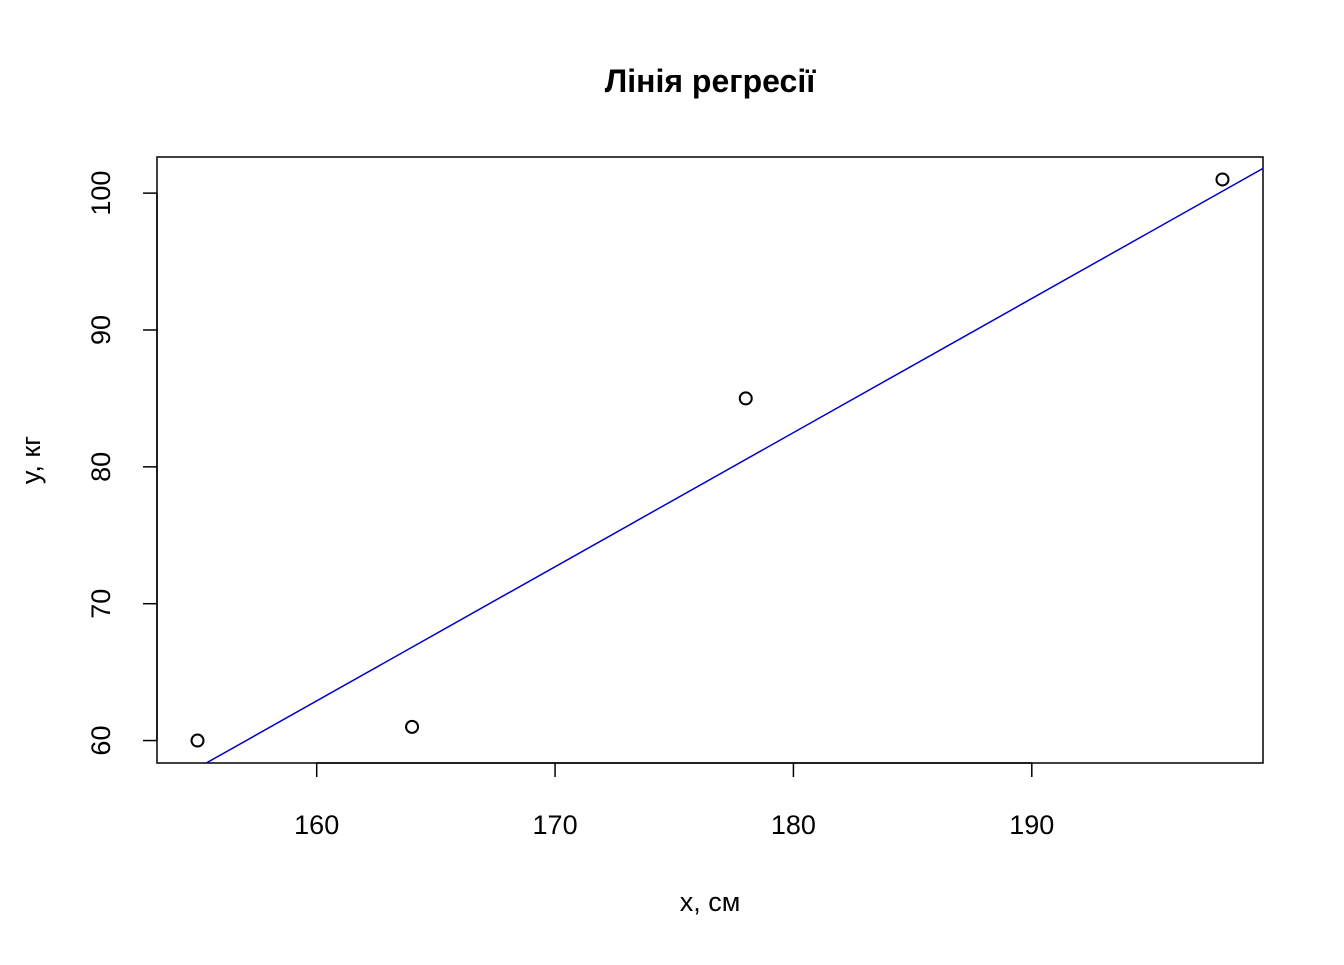 This screenshot has width=1344, height=965. Describe the element at coordinates (101, 741) in the screenshot. I see `y-tick-label: 60` at that location.